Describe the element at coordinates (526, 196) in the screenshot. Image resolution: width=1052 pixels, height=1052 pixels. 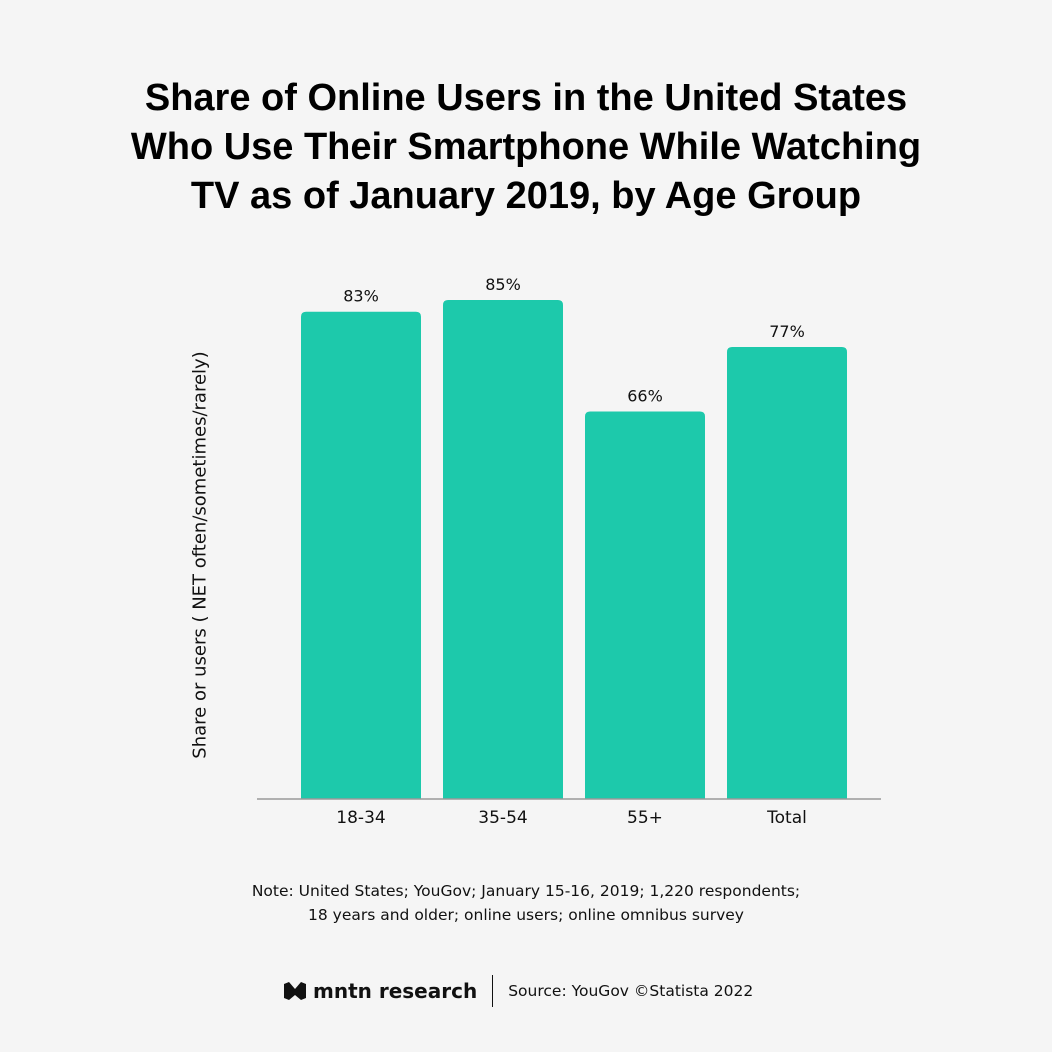
I see `title-line: TV as of January 2019, by Age Group` at that location.